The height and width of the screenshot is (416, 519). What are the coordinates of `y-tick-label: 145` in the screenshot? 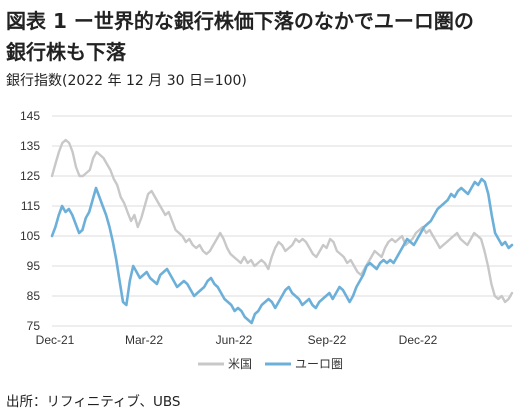 It's located at (30, 116).